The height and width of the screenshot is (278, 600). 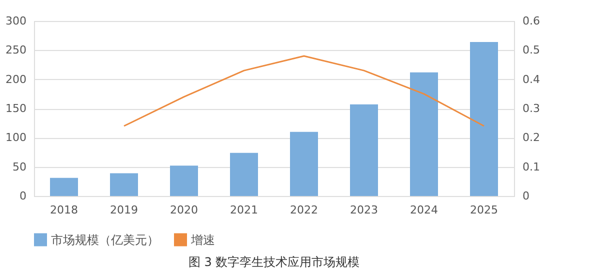 I want to click on y2-tick-label: 0.6, so click(x=531, y=21).